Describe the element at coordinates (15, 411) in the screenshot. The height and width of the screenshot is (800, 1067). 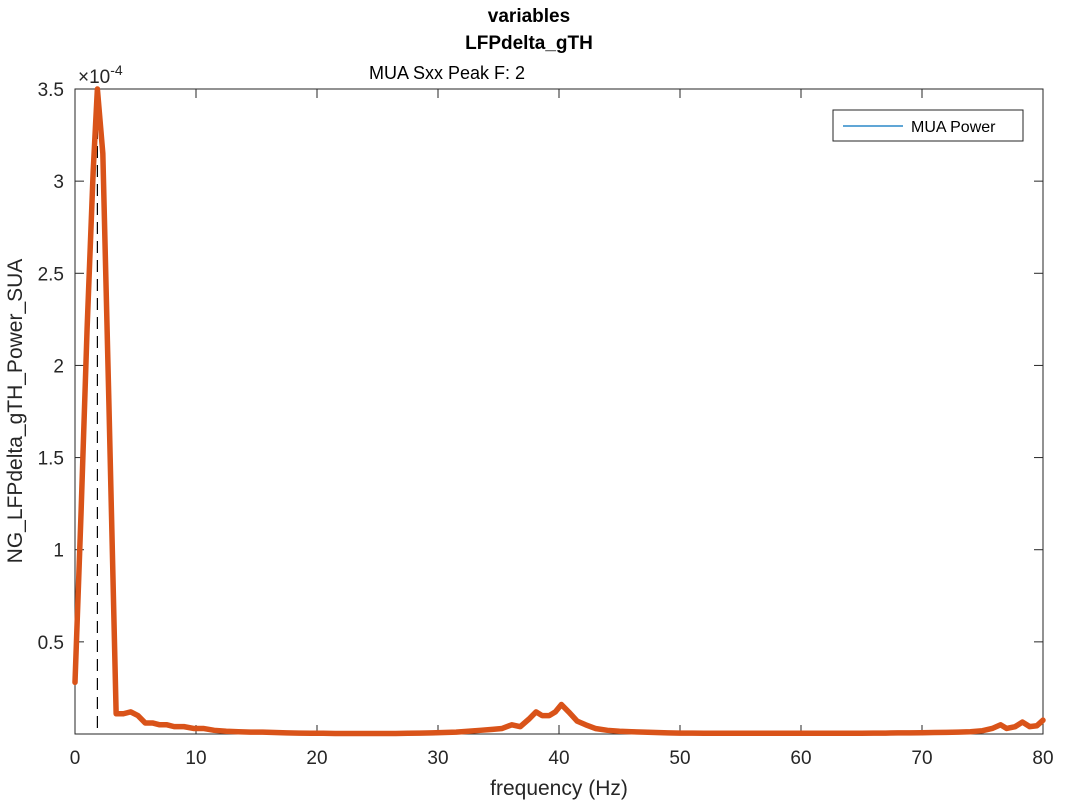
I see `y-axis-label: NG_LFPdelta_gTH_Power_SUA` at that location.